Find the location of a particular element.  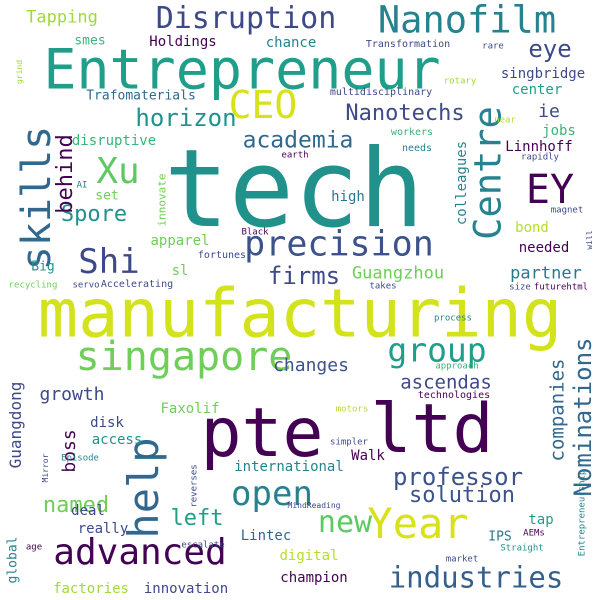

word-disk: disk is located at coordinates (107, 423).